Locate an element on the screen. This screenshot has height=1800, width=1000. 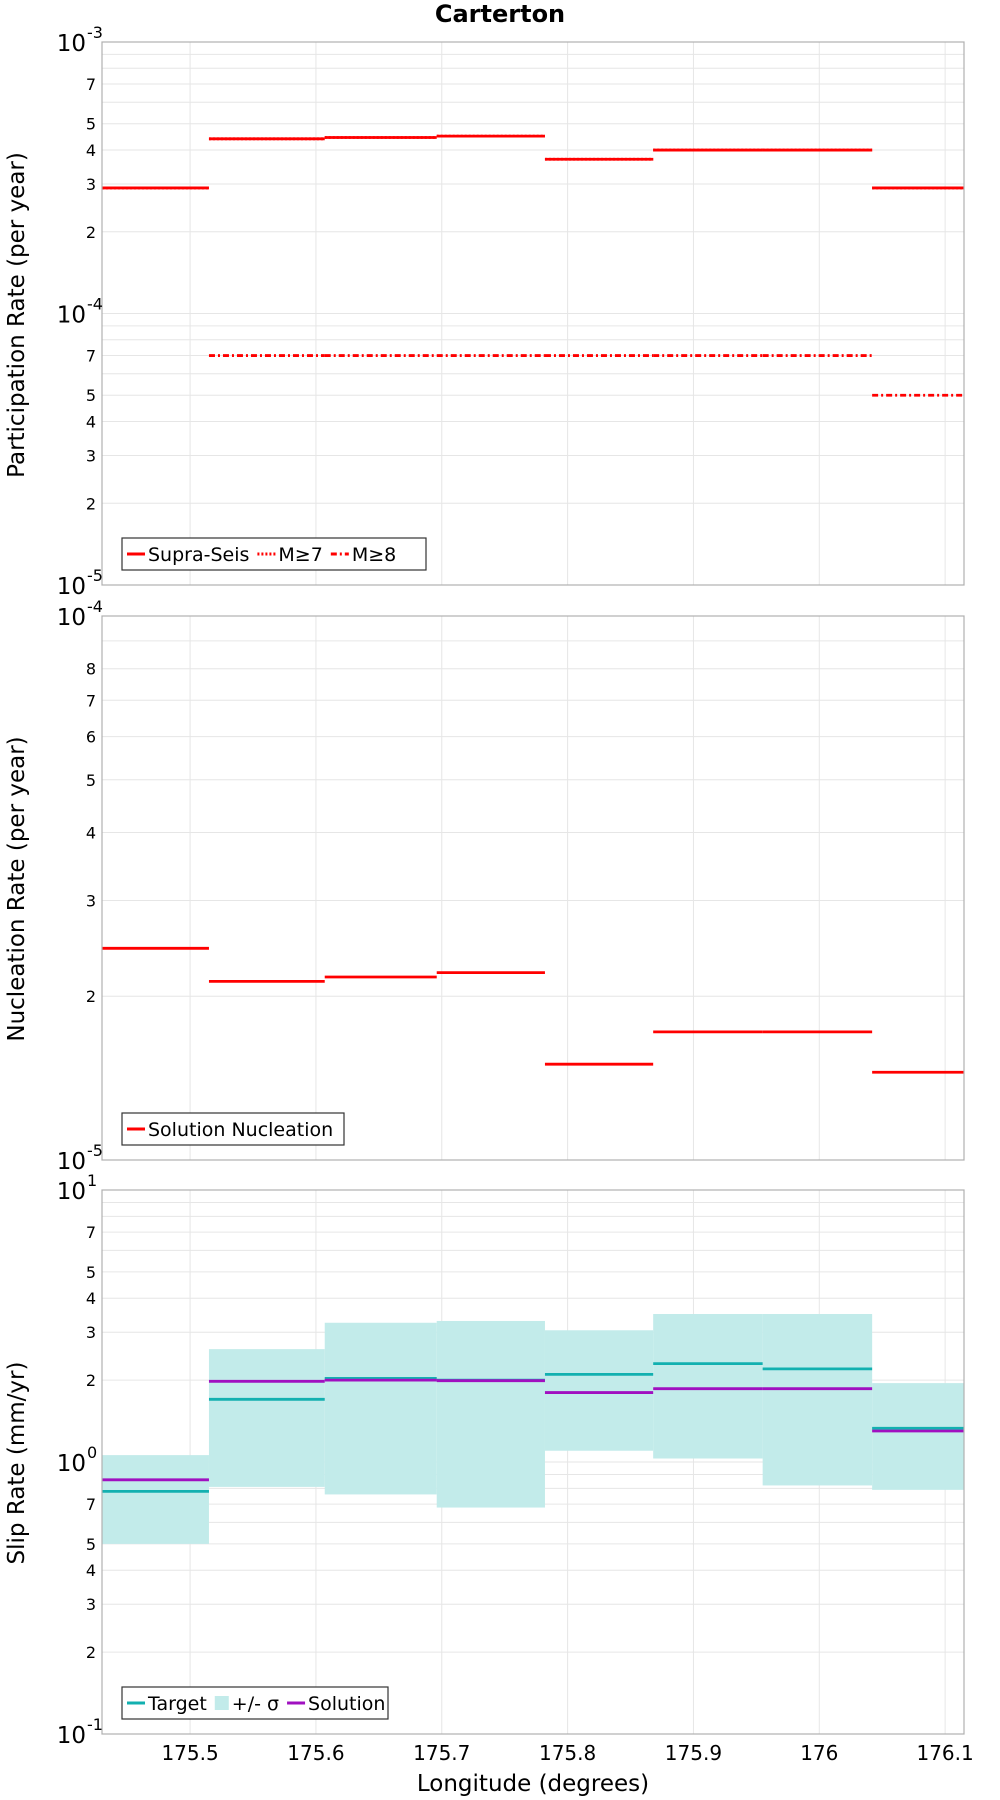
x-tick-label: 175.7 is located at coordinates (441, 1753).